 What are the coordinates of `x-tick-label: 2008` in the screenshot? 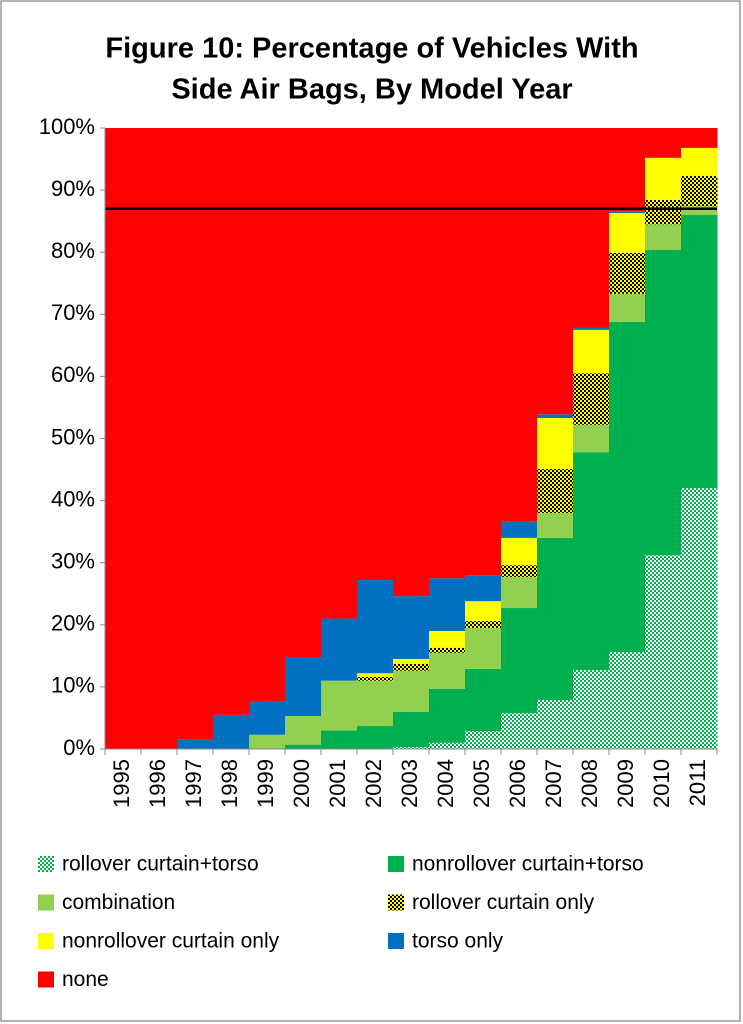 It's located at (589, 783).